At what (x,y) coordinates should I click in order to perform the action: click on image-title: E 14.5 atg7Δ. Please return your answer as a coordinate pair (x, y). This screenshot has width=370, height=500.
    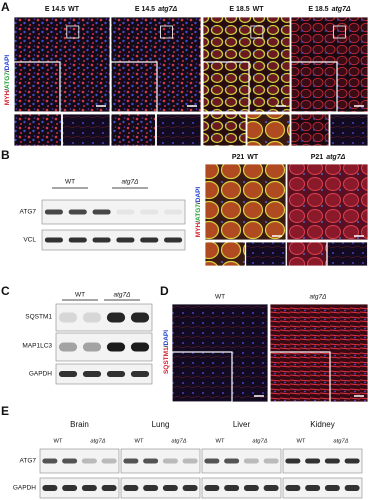
    Looking at the image, I should click on (156, 9).